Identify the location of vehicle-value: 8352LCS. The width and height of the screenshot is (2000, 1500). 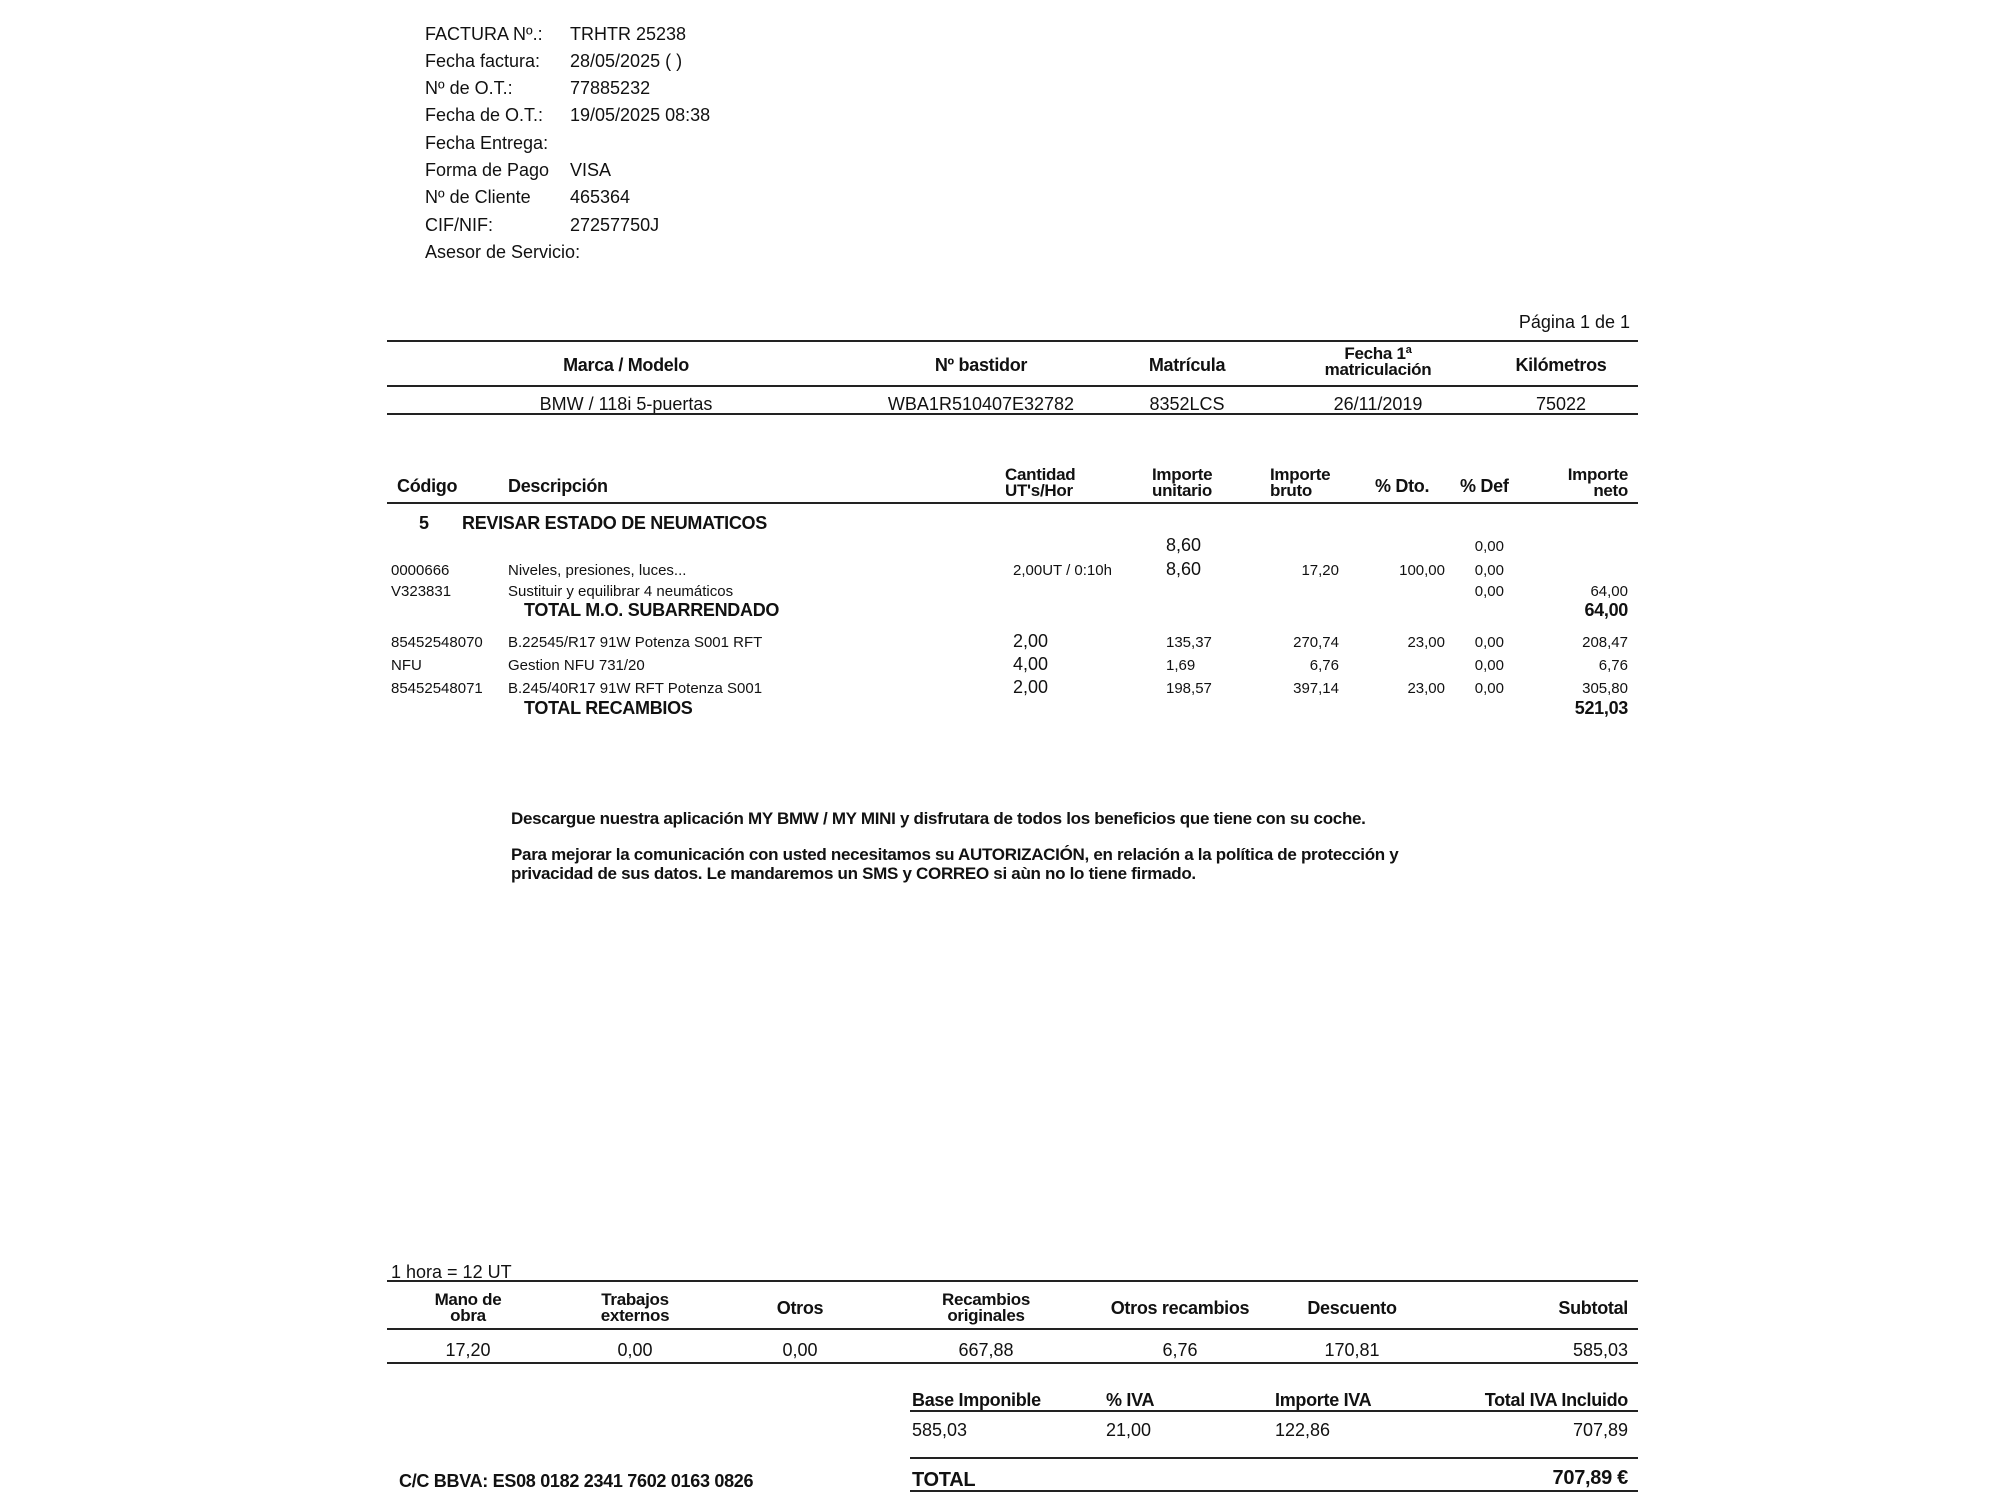
(1187, 404).